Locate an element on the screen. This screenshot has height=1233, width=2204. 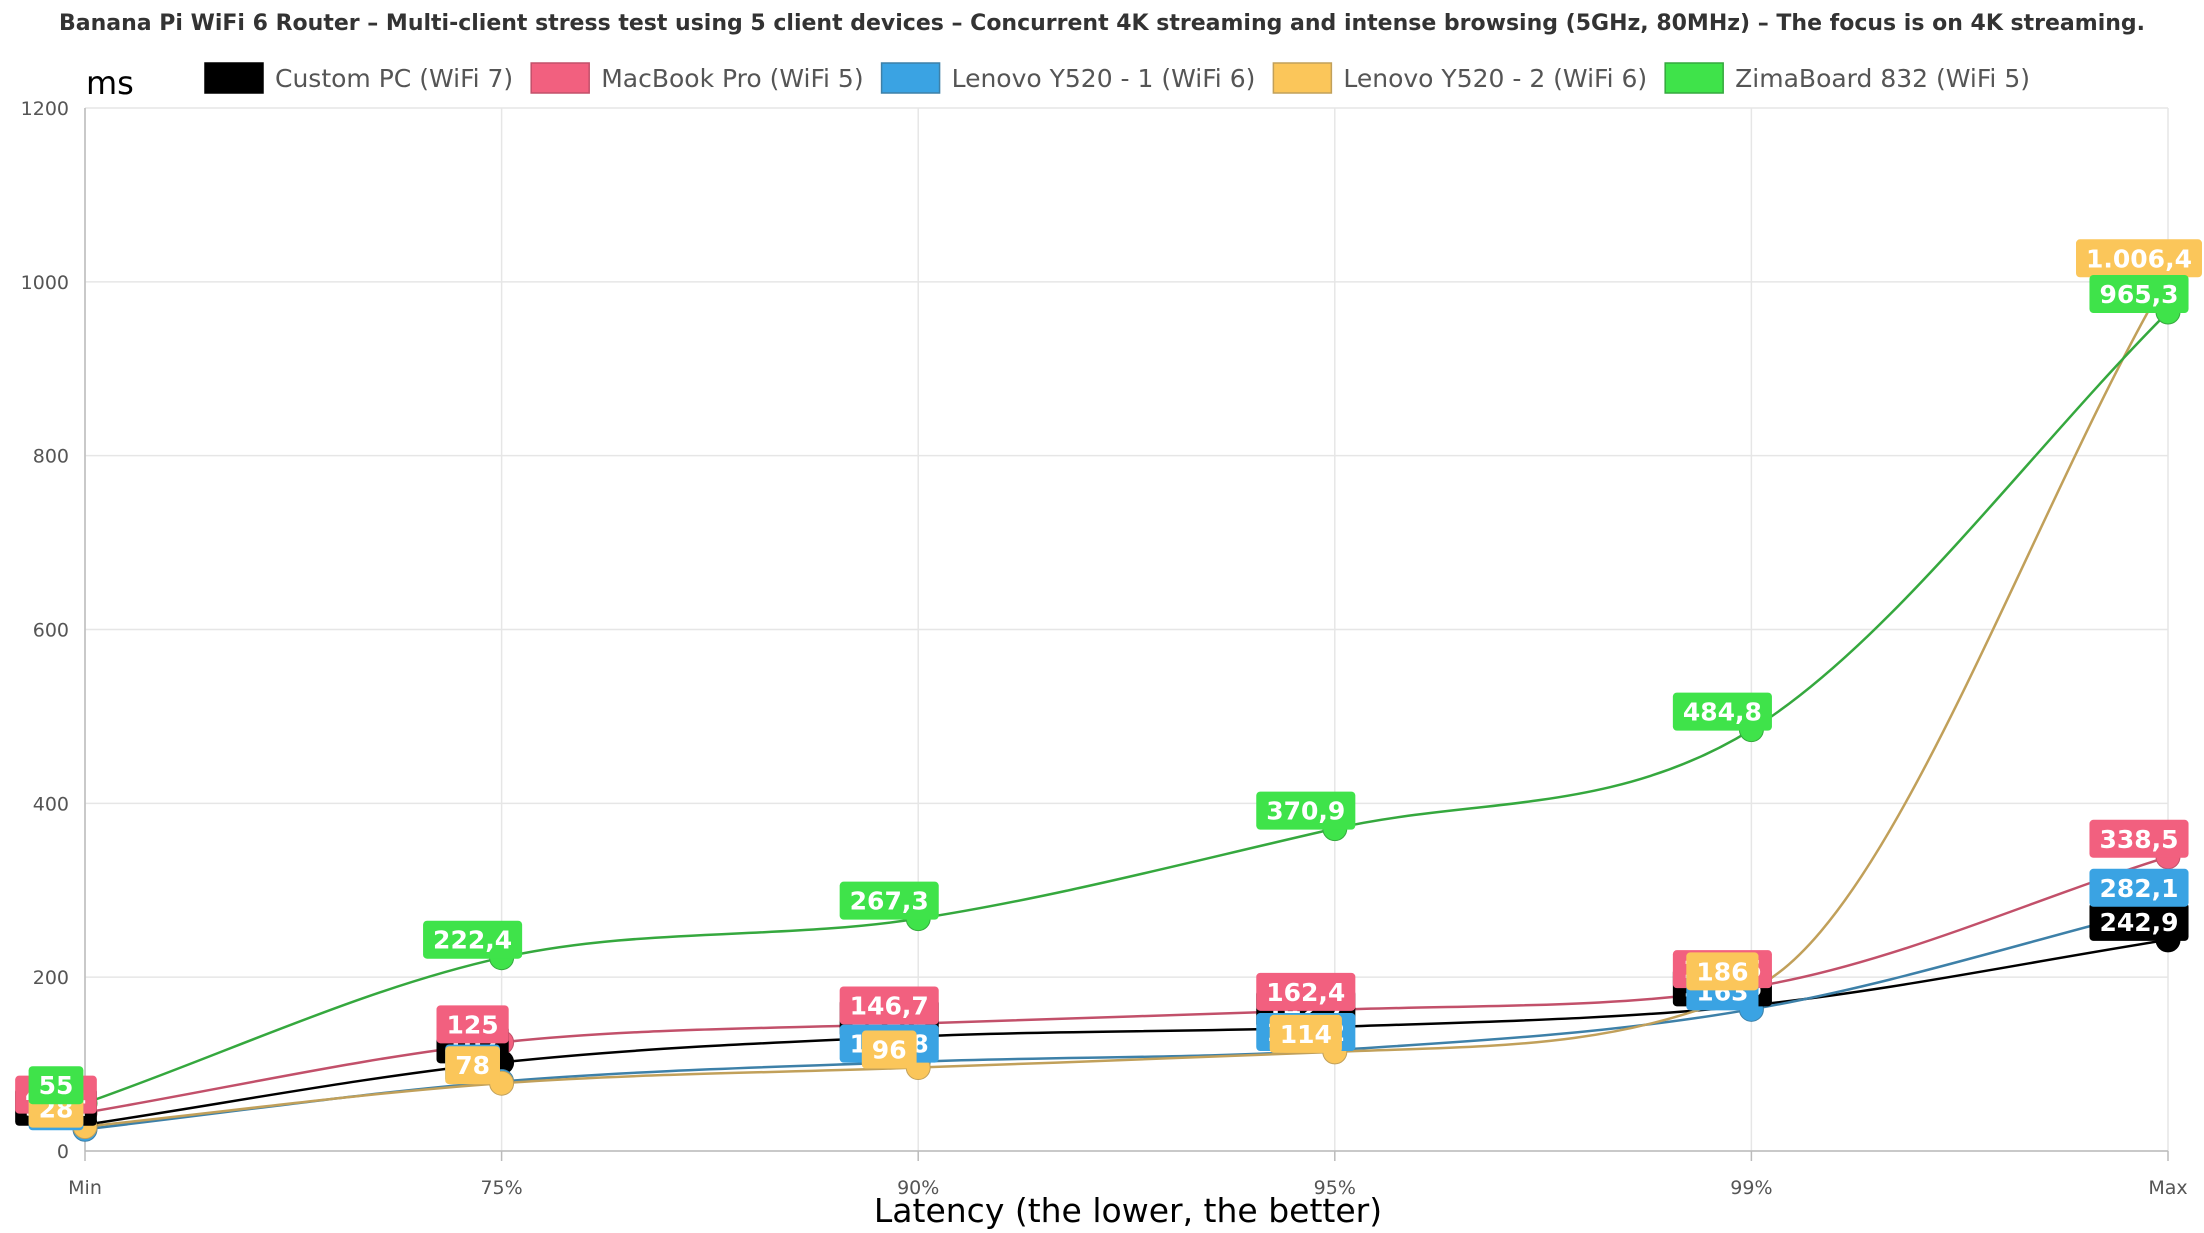
data-label: 125 is located at coordinates (472, 1024).